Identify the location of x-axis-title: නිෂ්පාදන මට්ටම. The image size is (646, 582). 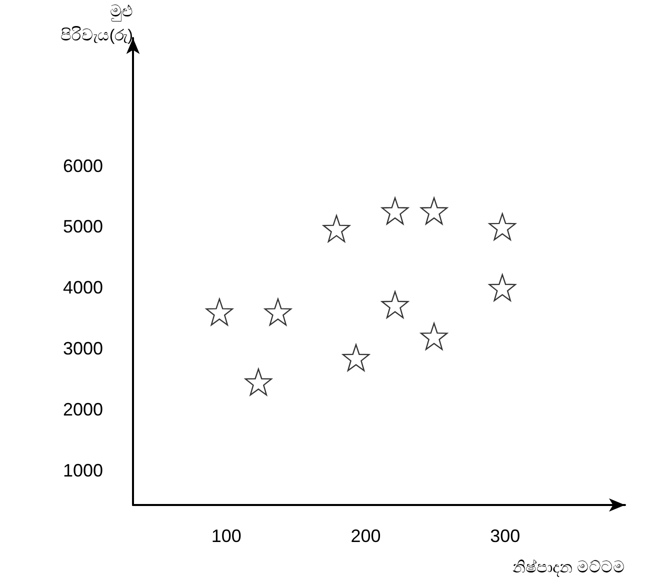
(568, 567).